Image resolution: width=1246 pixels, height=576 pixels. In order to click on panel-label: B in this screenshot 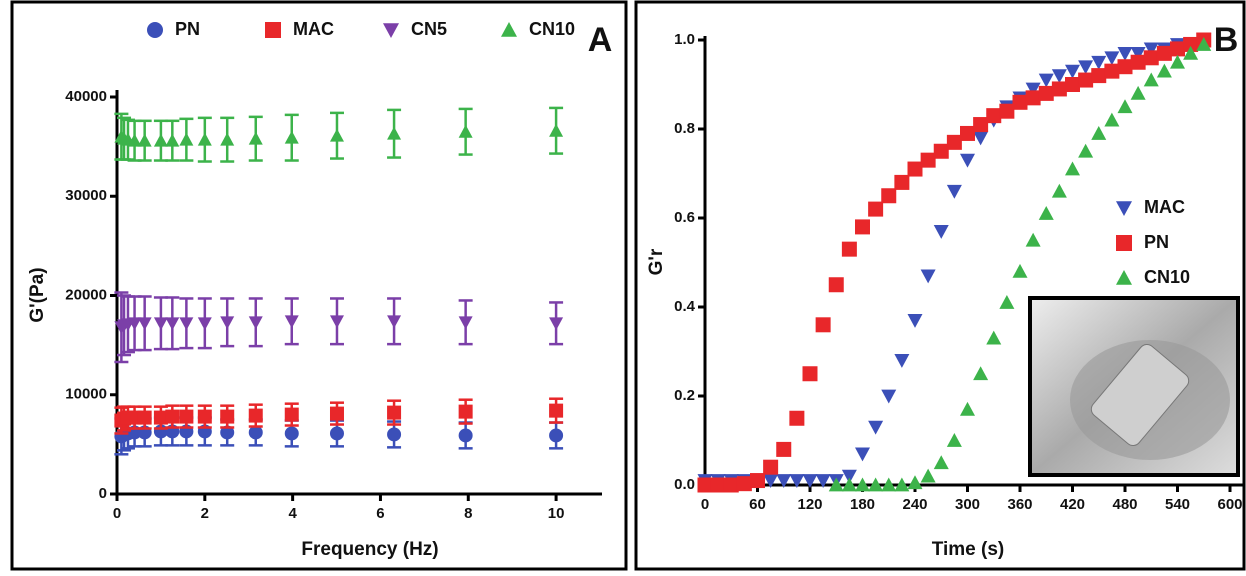, I will do `click(1226, 40)`.